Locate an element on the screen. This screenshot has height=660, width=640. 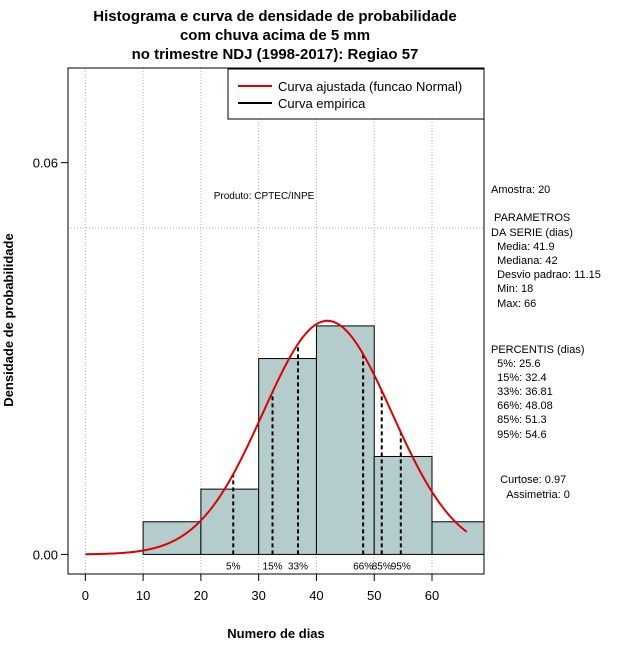
percentile-label-4: 85% is located at coordinates (382, 566).